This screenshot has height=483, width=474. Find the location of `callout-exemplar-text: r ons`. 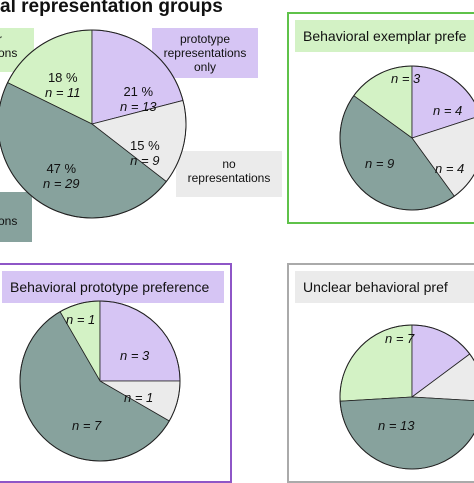

callout-exemplar-text: r ons is located at coordinates (9, 46).